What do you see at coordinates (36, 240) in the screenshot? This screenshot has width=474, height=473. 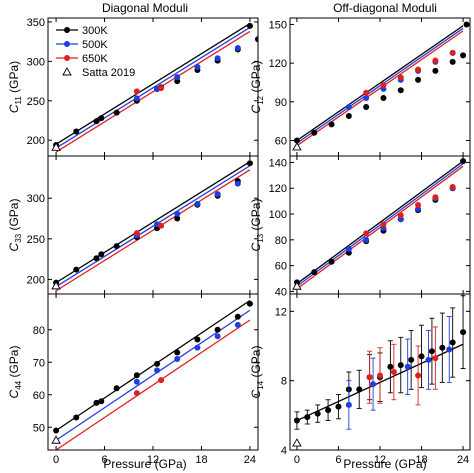 I see `y-tick-label: 250` at bounding box center [36, 240].